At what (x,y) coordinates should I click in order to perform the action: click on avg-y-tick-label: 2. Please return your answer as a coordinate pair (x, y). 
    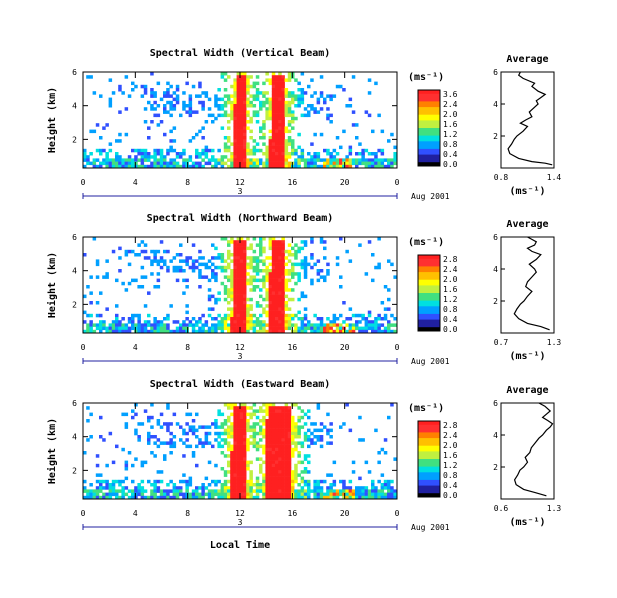
    Looking at the image, I should click on (495, 301).